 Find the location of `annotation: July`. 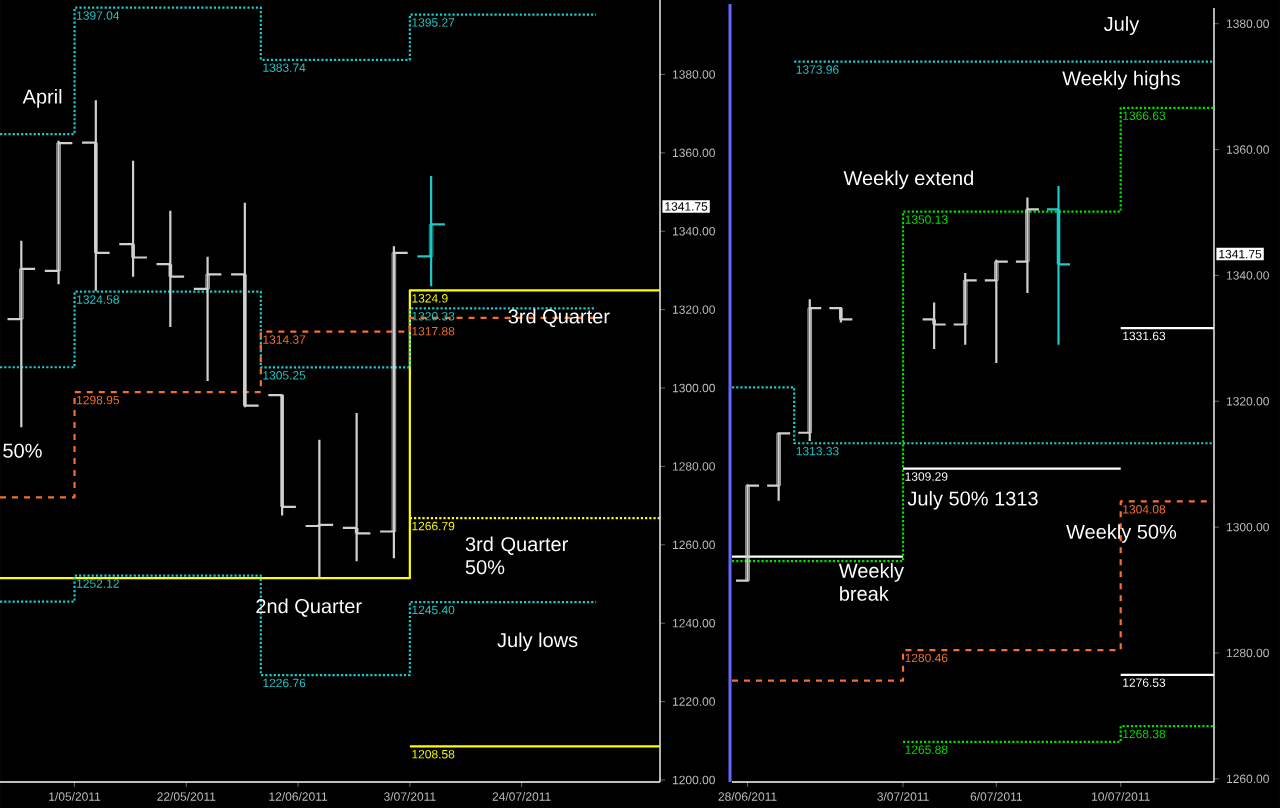

annotation: July is located at coordinates (1121, 25).